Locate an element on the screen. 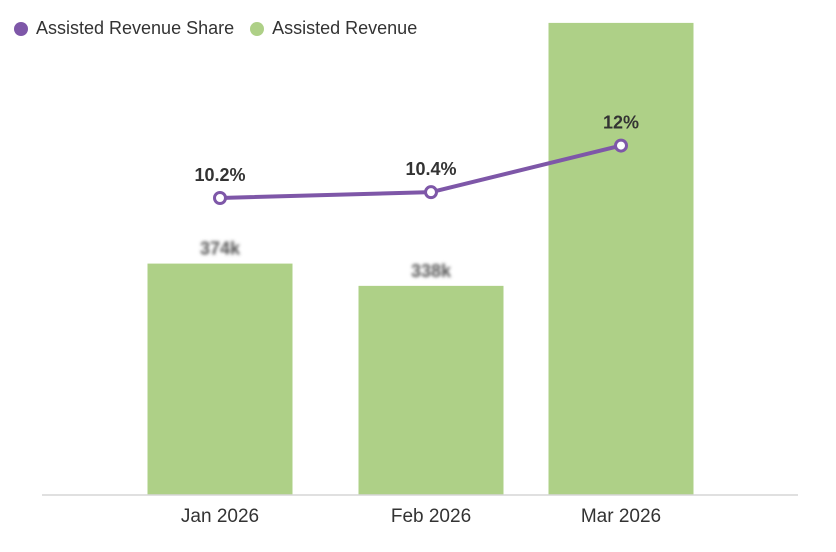 This screenshot has height=552, width=836. legend-label-share: Assisted Revenue Share is located at coordinates (135, 28).